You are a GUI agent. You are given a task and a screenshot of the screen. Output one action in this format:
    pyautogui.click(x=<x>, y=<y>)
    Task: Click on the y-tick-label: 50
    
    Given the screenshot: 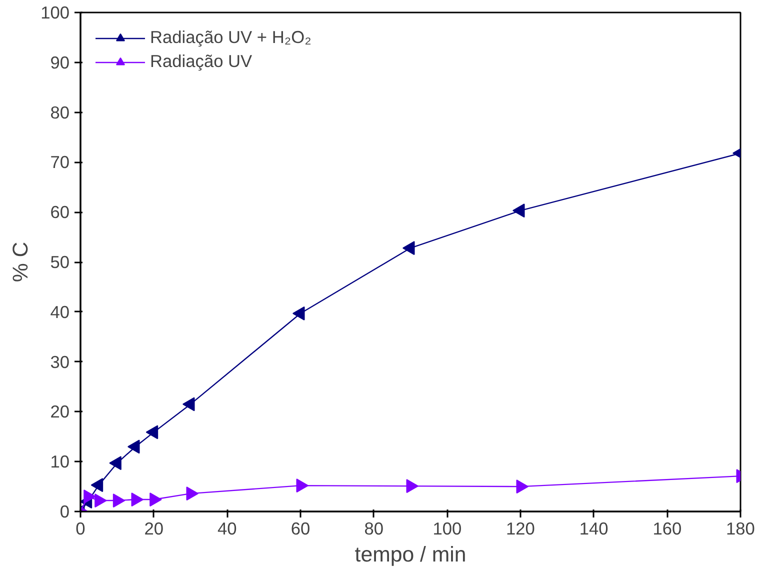 What is the action you would take?
    pyautogui.click(x=60, y=262)
    